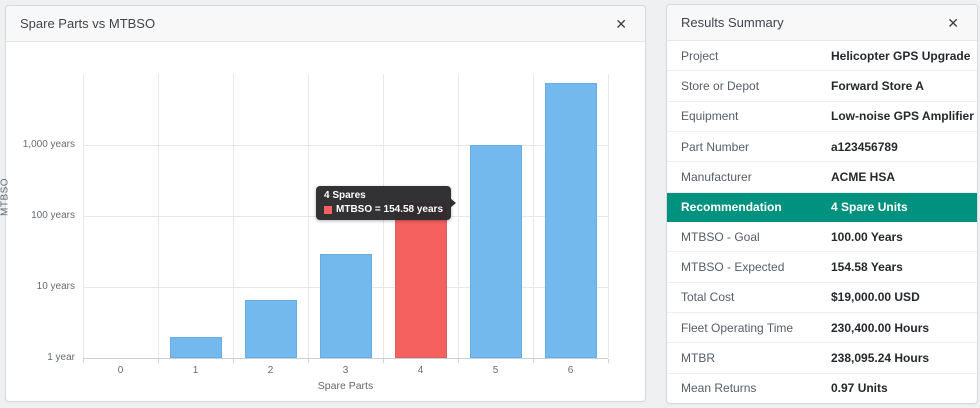  I want to click on row-label: Manufacturer, so click(716, 176).